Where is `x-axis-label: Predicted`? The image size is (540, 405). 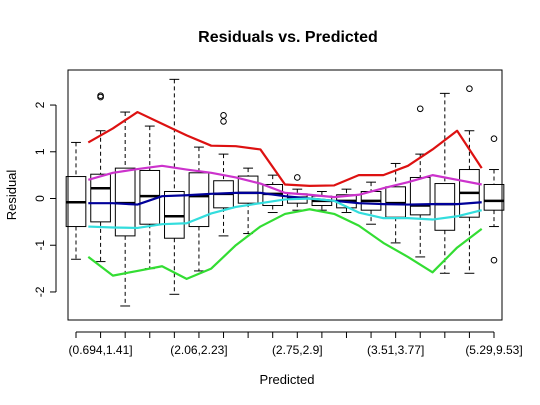
x-axis-label: Predicted is located at coordinates (287, 379).